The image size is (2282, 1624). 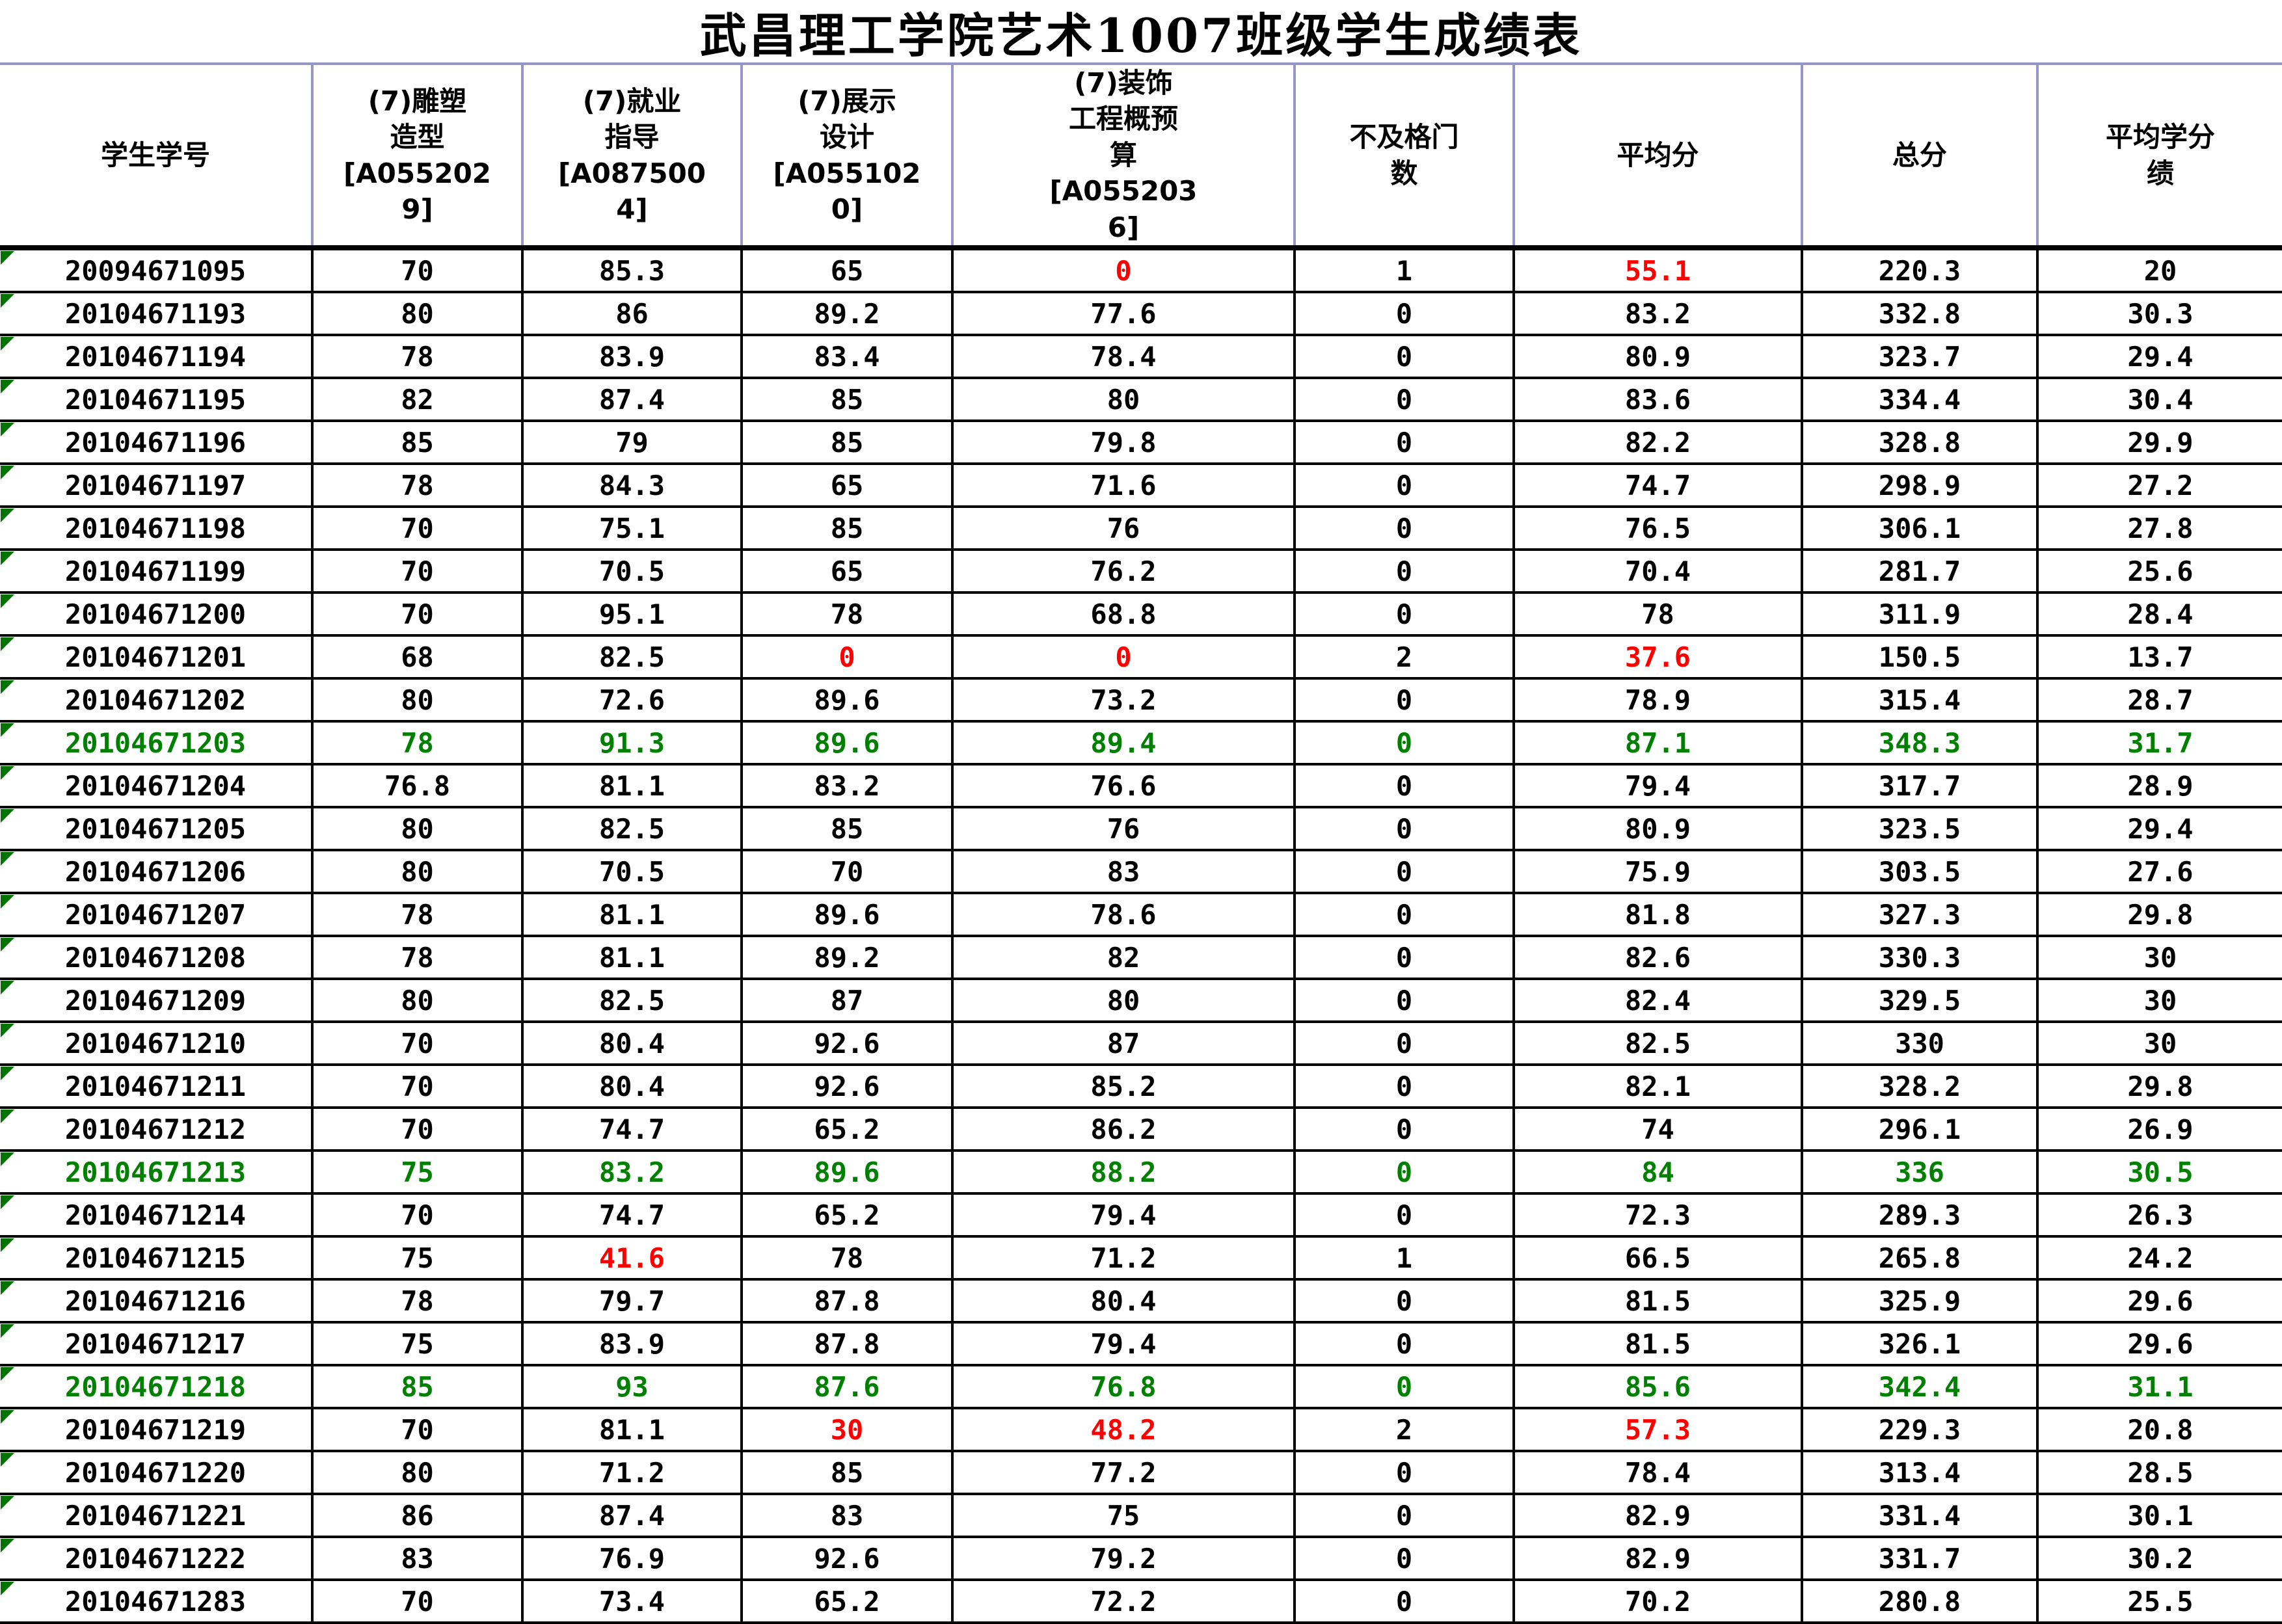 I want to click on score-cell: 348.3, so click(x=1920, y=743).